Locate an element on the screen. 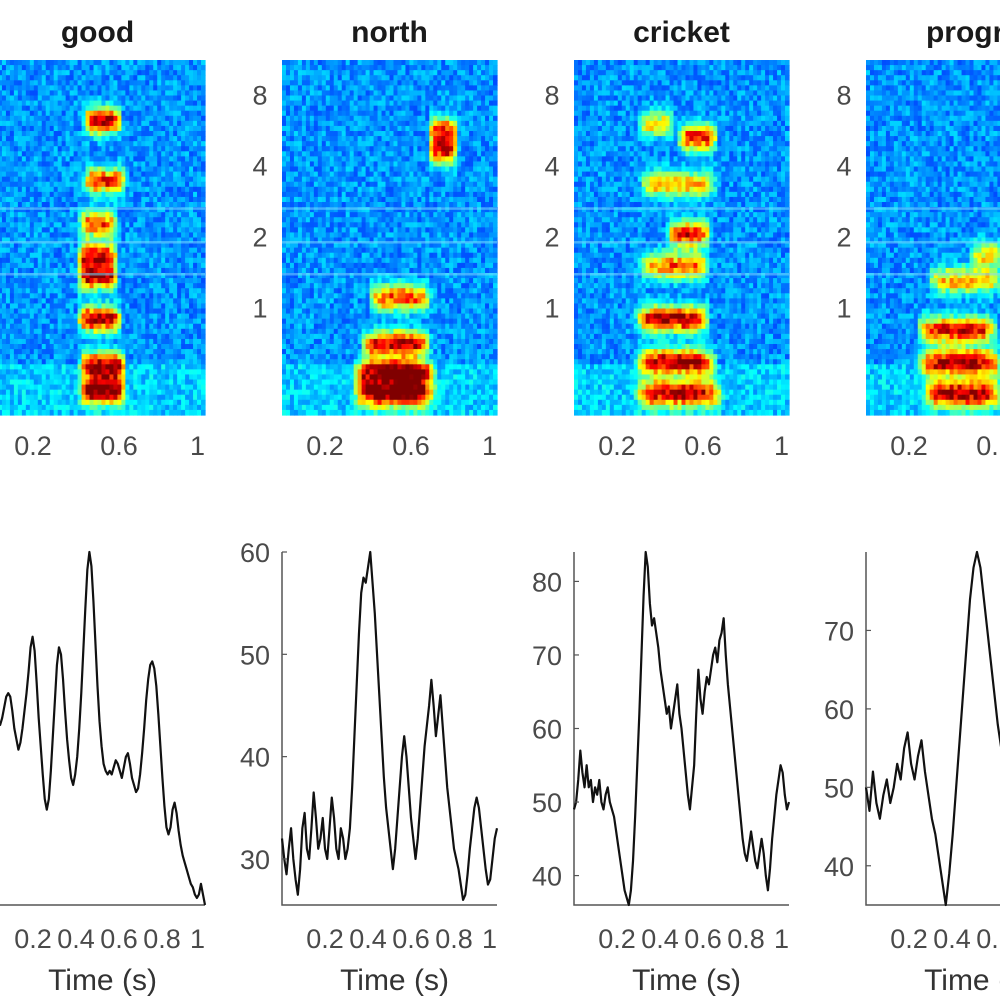  spectrogram-north: north 8 4 2 1 0.2 0.6 1 is located at coordinates (375, 238).